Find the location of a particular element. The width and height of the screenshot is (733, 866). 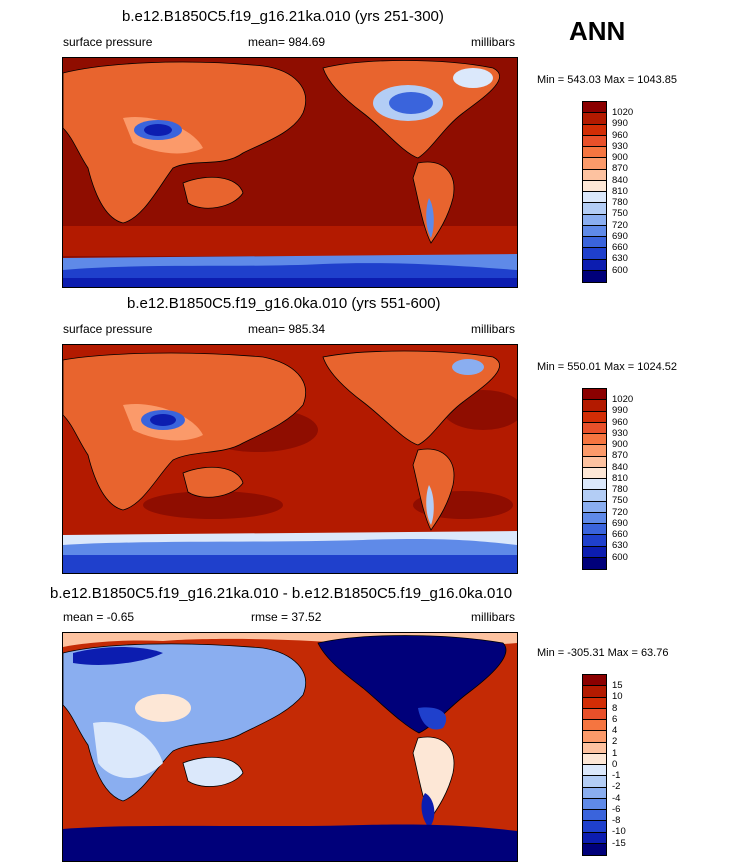

colorbar-tick-label: 0 is located at coordinates (615, 764).